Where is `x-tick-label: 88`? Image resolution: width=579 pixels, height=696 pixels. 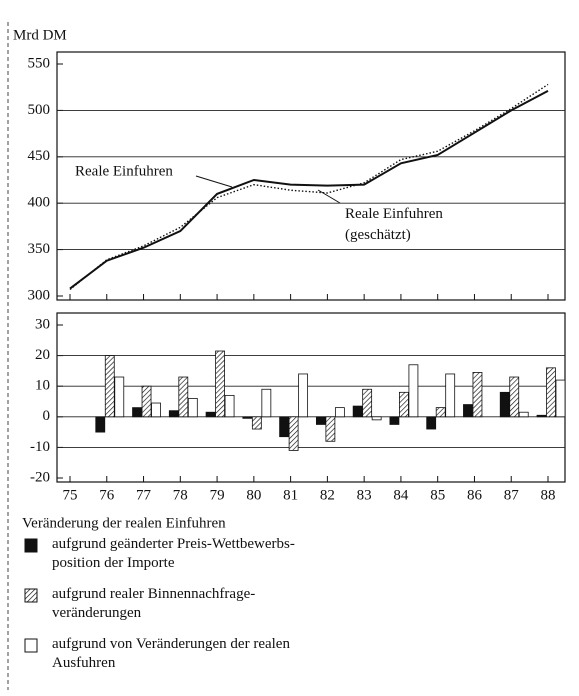
x-tick-label: 88 is located at coordinates (548, 495).